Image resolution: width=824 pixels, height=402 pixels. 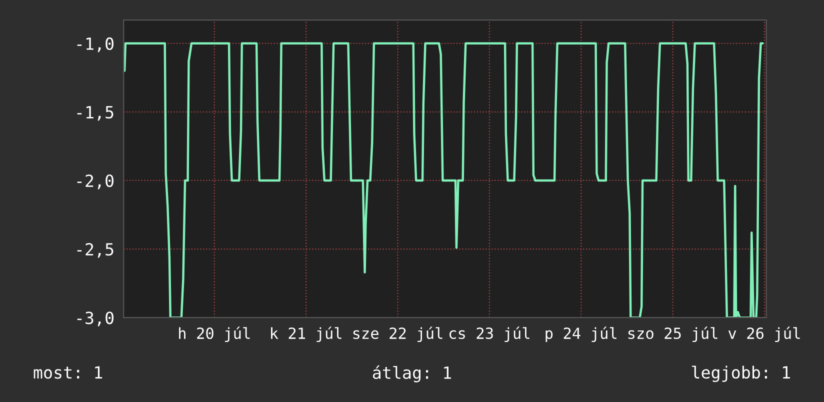 What do you see at coordinates (306, 334) in the screenshot?
I see `x-tick-label: k 21 júl` at bounding box center [306, 334].